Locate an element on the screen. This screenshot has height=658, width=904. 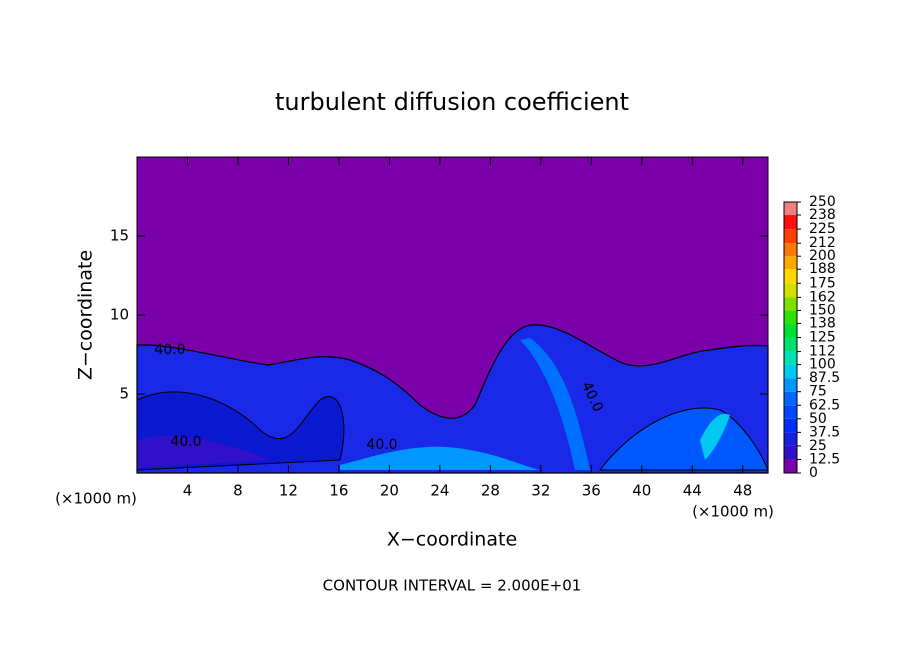
x-tick-label: 32 is located at coordinates (540, 491).